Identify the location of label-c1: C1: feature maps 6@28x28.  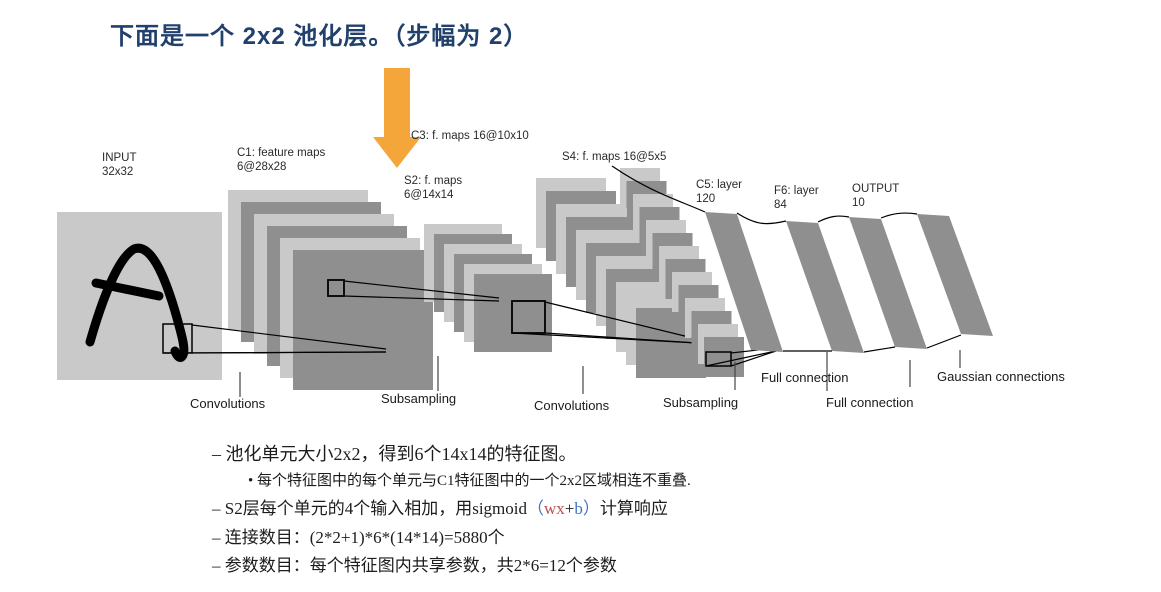
(281, 160).